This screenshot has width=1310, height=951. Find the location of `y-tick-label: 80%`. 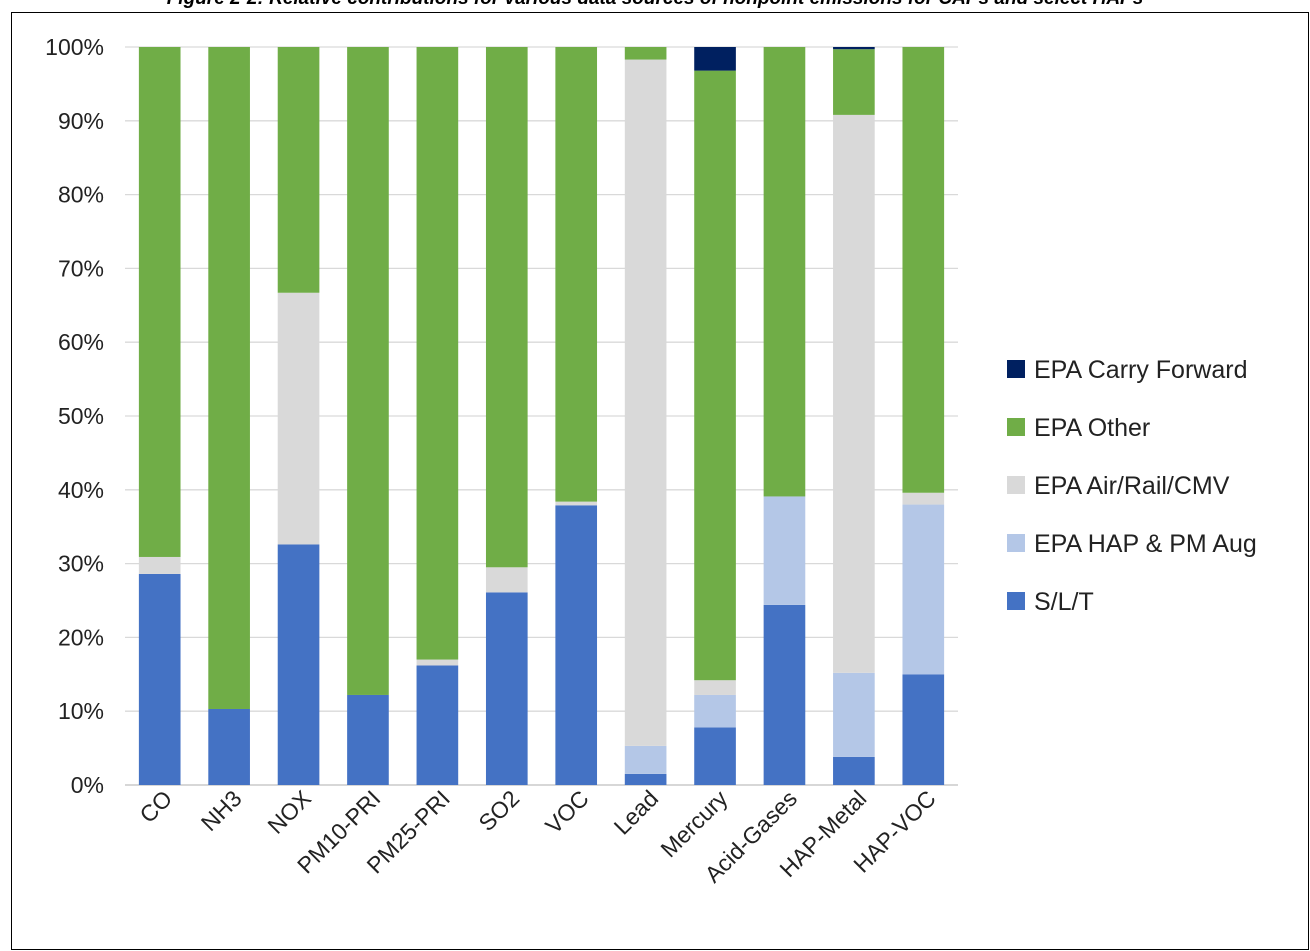

y-tick-label: 80% is located at coordinates (81, 195).